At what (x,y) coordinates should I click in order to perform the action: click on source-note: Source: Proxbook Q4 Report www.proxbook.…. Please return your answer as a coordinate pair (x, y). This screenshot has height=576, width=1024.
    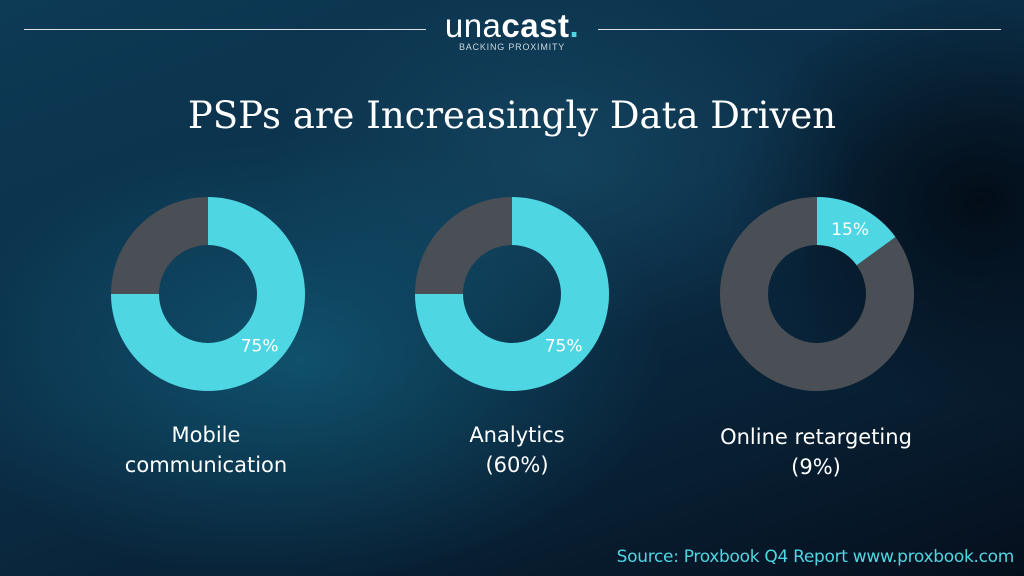
    Looking at the image, I should click on (815, 557).